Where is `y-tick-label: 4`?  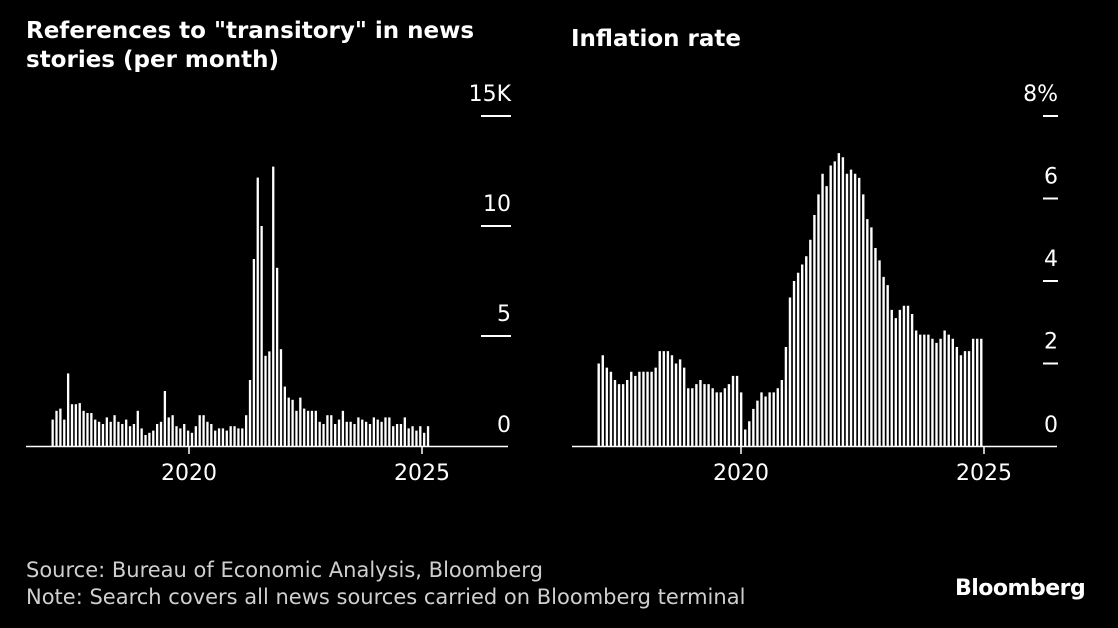
y-tick-label: 4 is located at coordinates (1051, 259).